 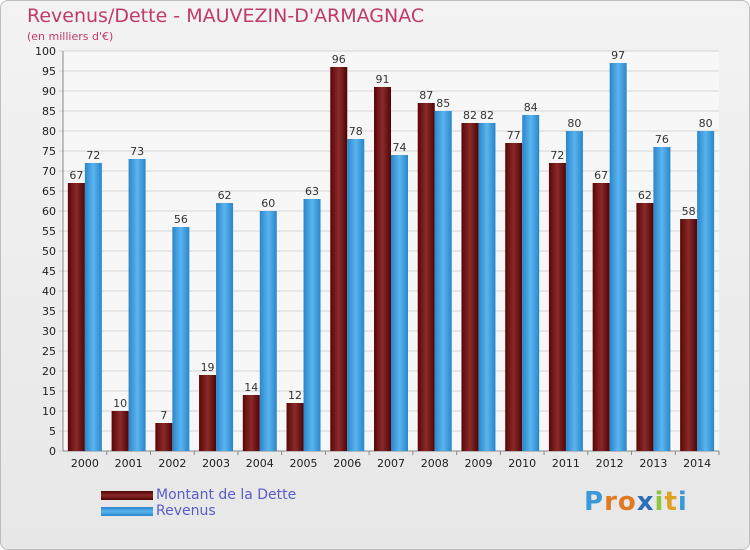 What do you see at coordinates (347, 463) in the screenshot?
I see `x-tick-label: 2006` at bounding box center [347, 463].